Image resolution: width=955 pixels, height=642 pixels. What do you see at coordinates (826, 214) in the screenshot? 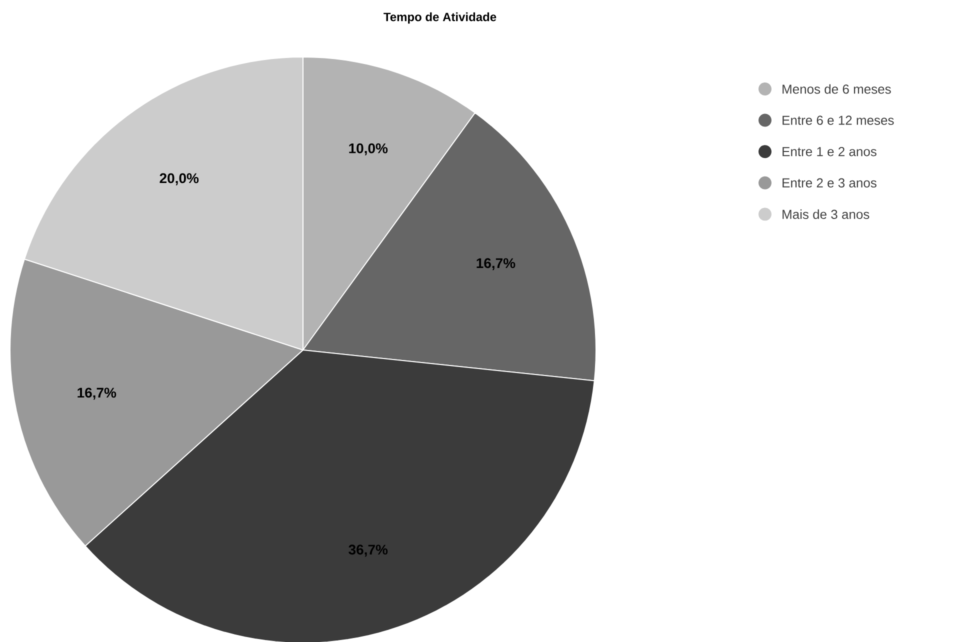
I see `legend-label: Mais de 3 anos` at bounding box center [826, 214].